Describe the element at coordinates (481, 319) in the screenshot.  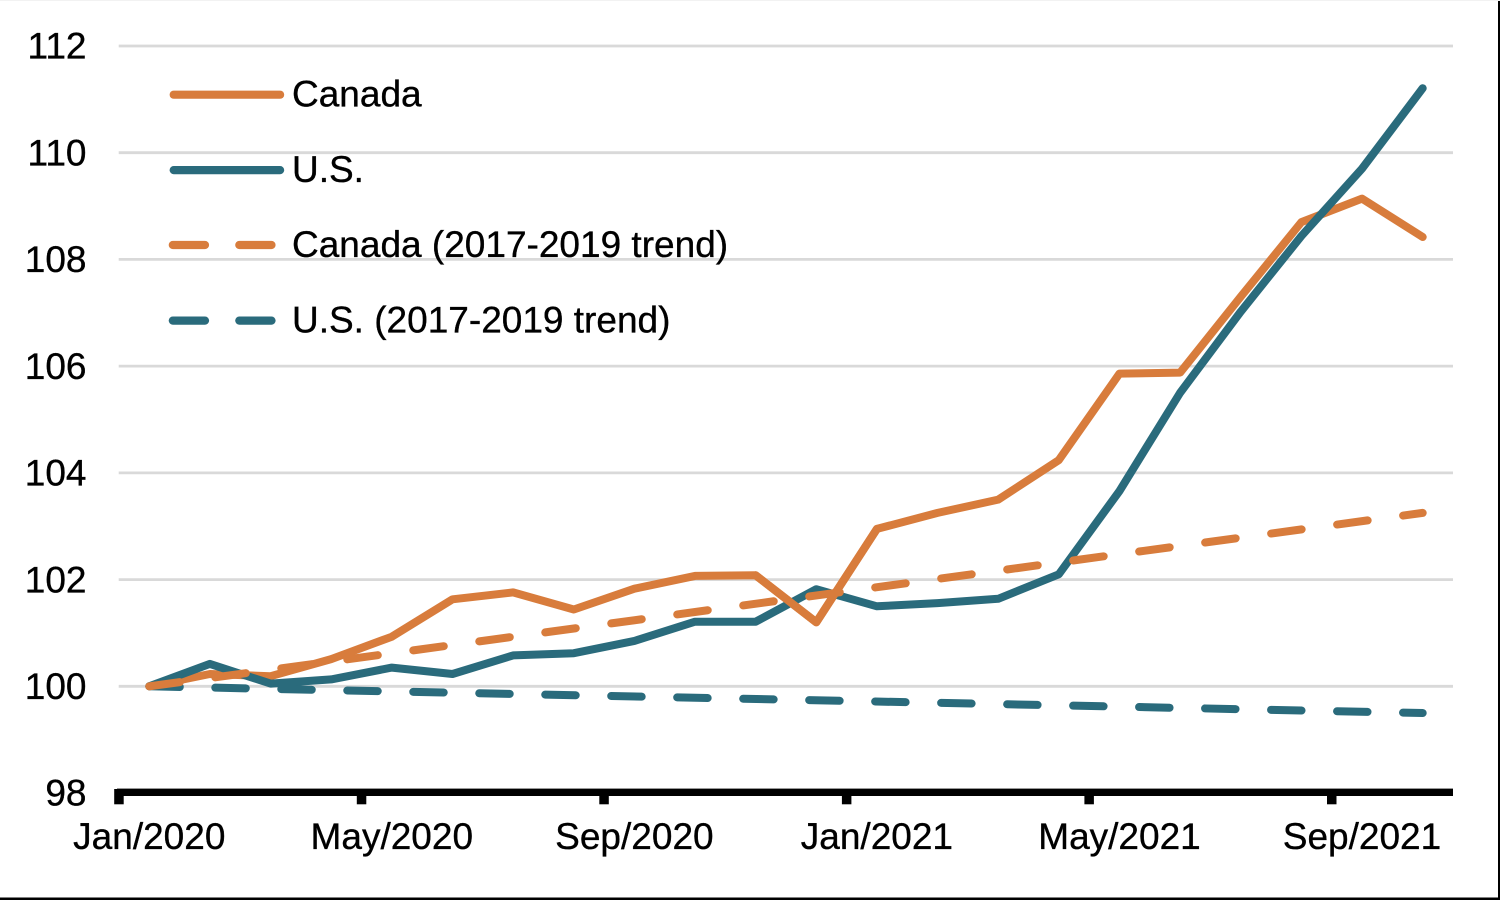
I see `svg-text: U.S. (2017-2019 trend)` at that location.